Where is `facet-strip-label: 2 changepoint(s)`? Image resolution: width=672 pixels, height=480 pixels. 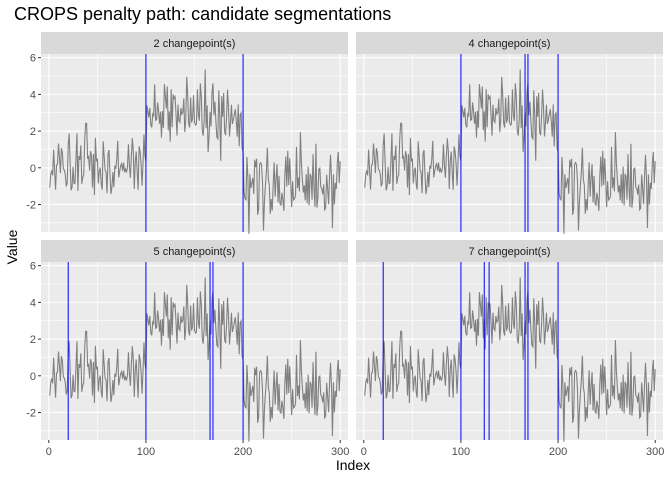 facet-strip-label: 2 changepoint(s) is located at coordinates (195, 44).